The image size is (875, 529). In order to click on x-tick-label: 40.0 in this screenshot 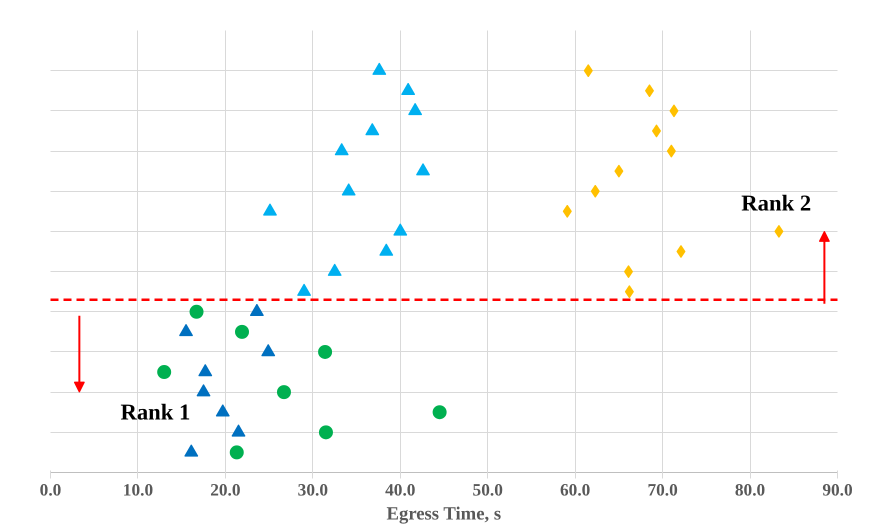, I will do `click(400, 490)`.